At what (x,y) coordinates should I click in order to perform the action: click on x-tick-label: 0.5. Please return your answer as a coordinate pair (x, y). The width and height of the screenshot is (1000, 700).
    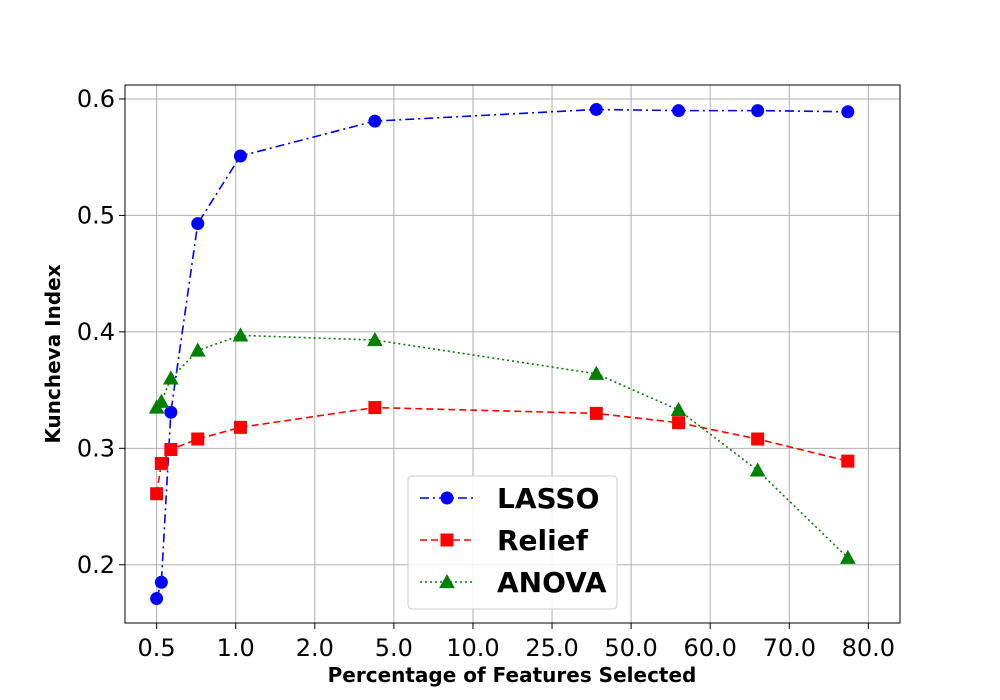
    Looking at the image, I should click on (157, 648).